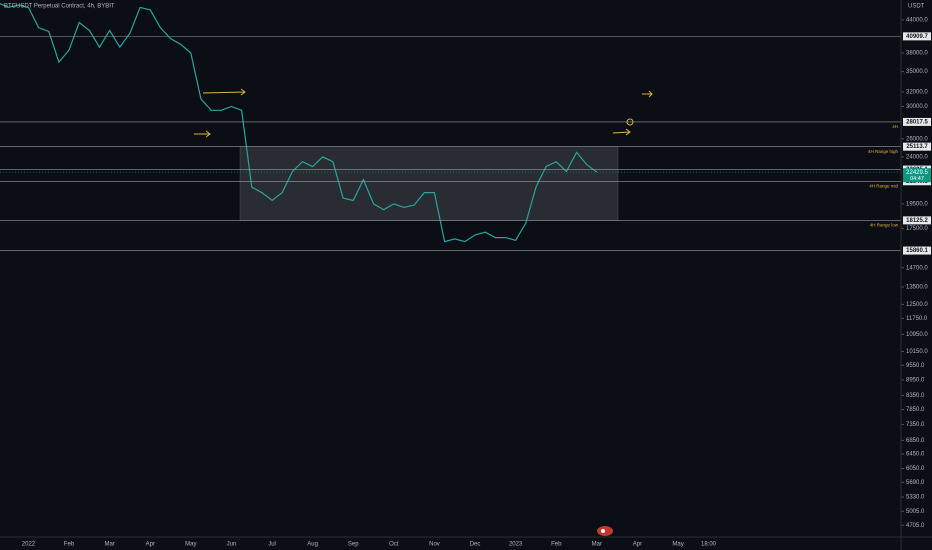 Image resolution: width=932 pixels, height=550 pixels. What do you see at coordinates (917, 139) in the screenshot?
I see `y-tick-label: 26000.0` at bounding box center [917, 139].